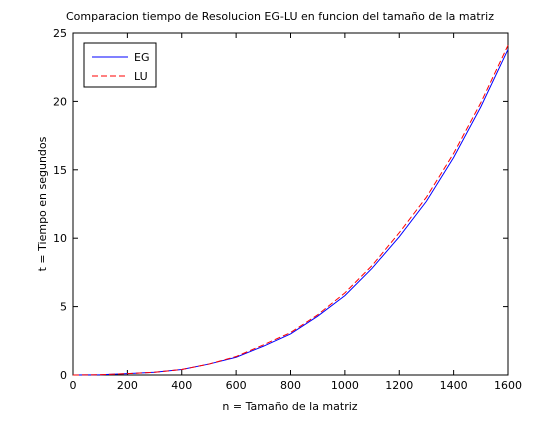 The width and height of the screenshot is (560, 425). I want to click on x-tick-label: 800, so click(290, 385).